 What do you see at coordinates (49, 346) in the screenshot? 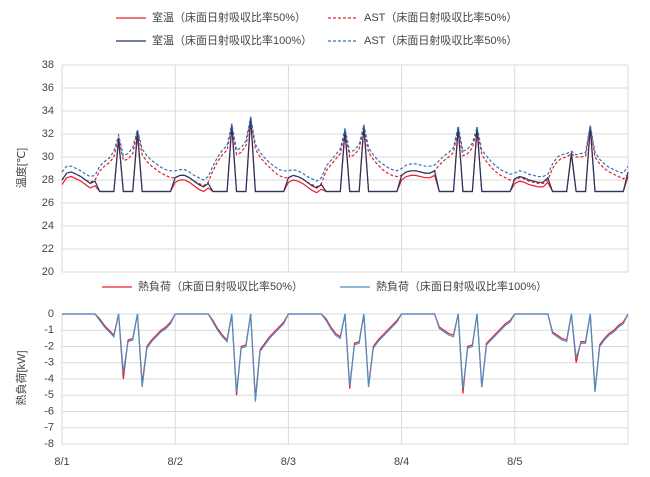
I see `y-tick-label: -2` at bounding box center [49, 346].